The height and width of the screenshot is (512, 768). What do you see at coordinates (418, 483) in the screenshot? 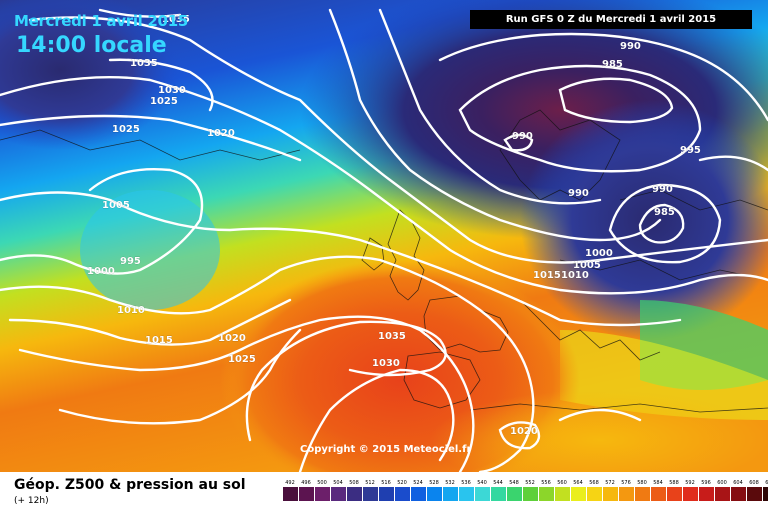
I see `legend-value: 524` at bounding box center [418, 483].